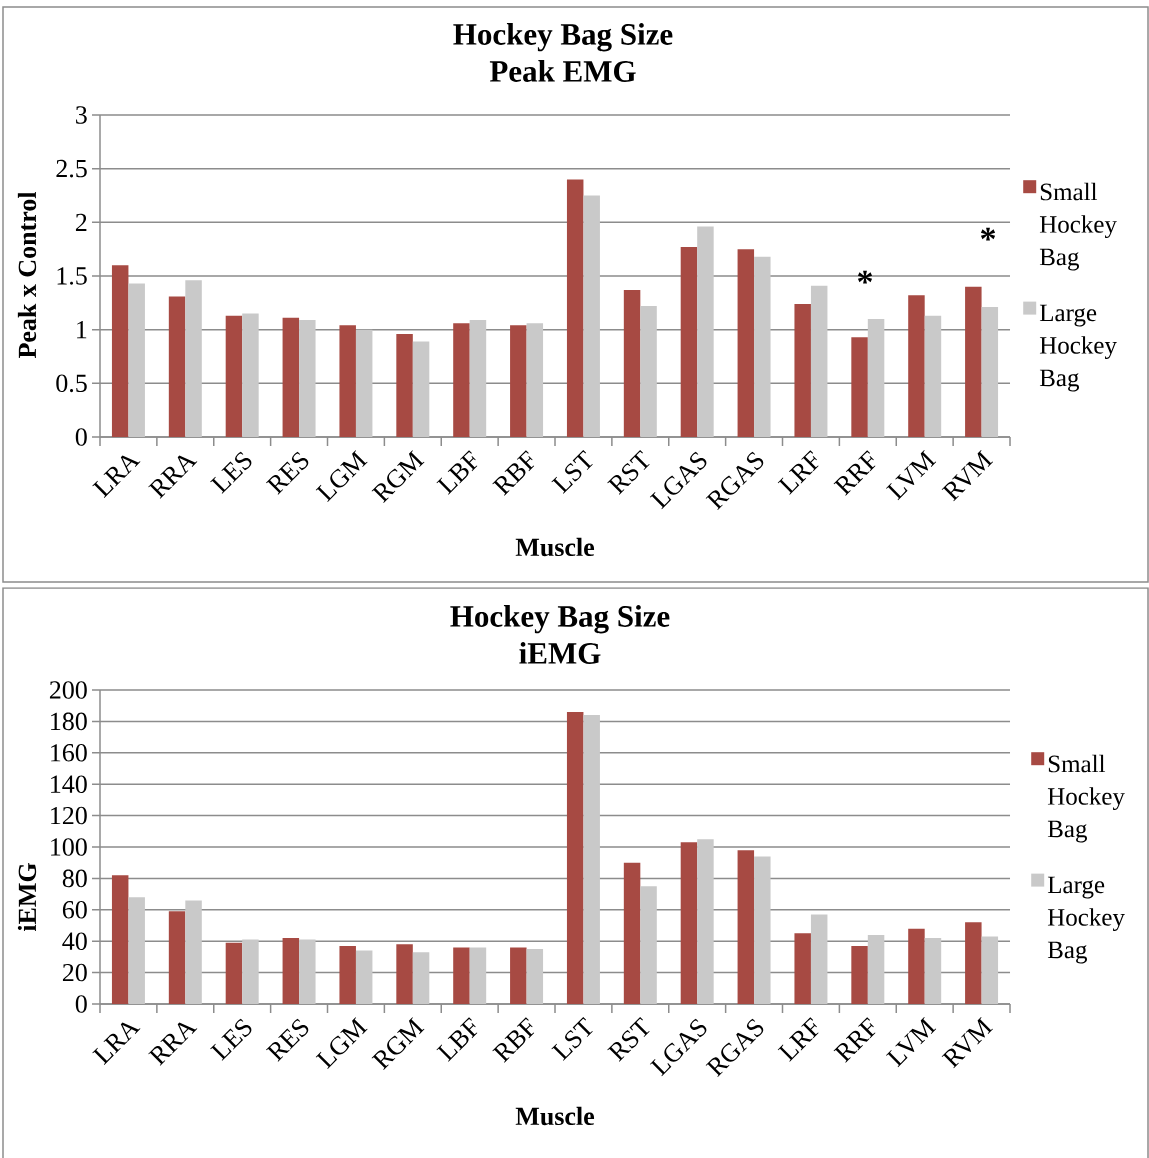 This screenshot has width=1149, height=1158. What do you see at coordinates (74, 972) in the screenshot?
I see `y-tick-label: 20` at bounding box center [74, 972].